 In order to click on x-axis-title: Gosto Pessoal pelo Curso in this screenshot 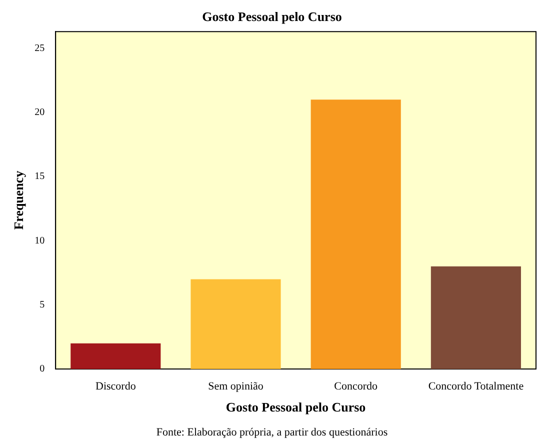, I will do `click(296, 406)`.